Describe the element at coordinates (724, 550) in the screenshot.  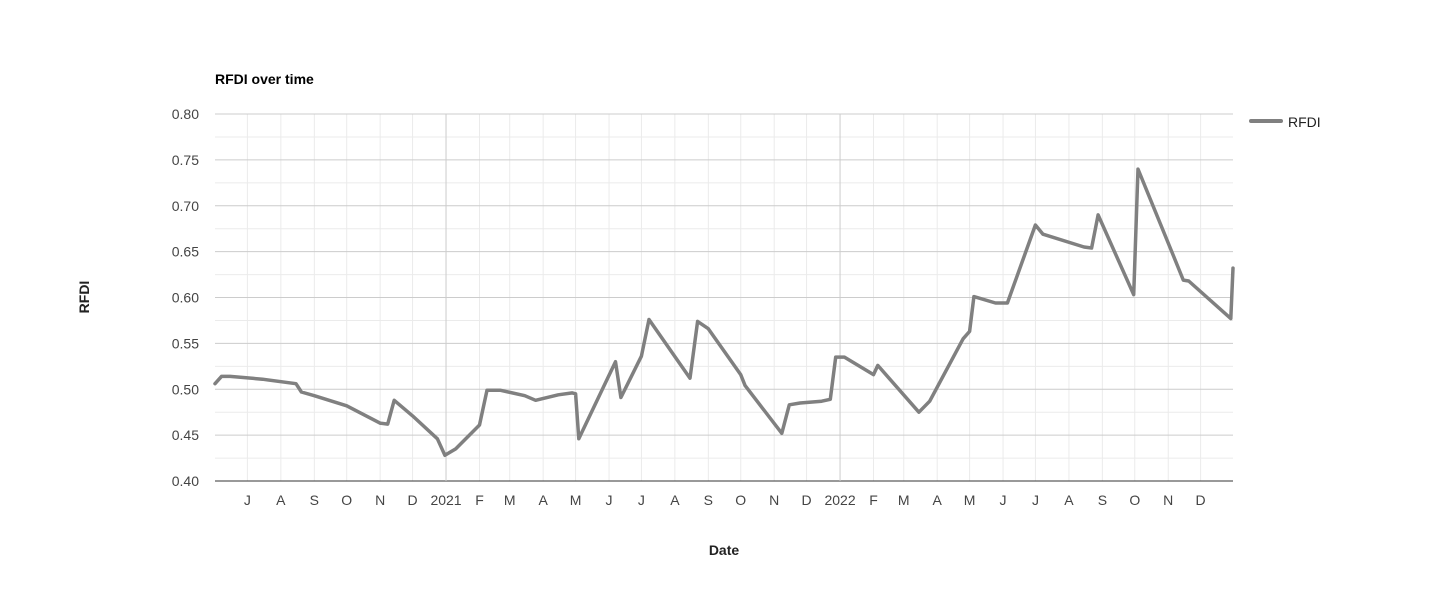
I see `x-axis-title: Date` at that location.